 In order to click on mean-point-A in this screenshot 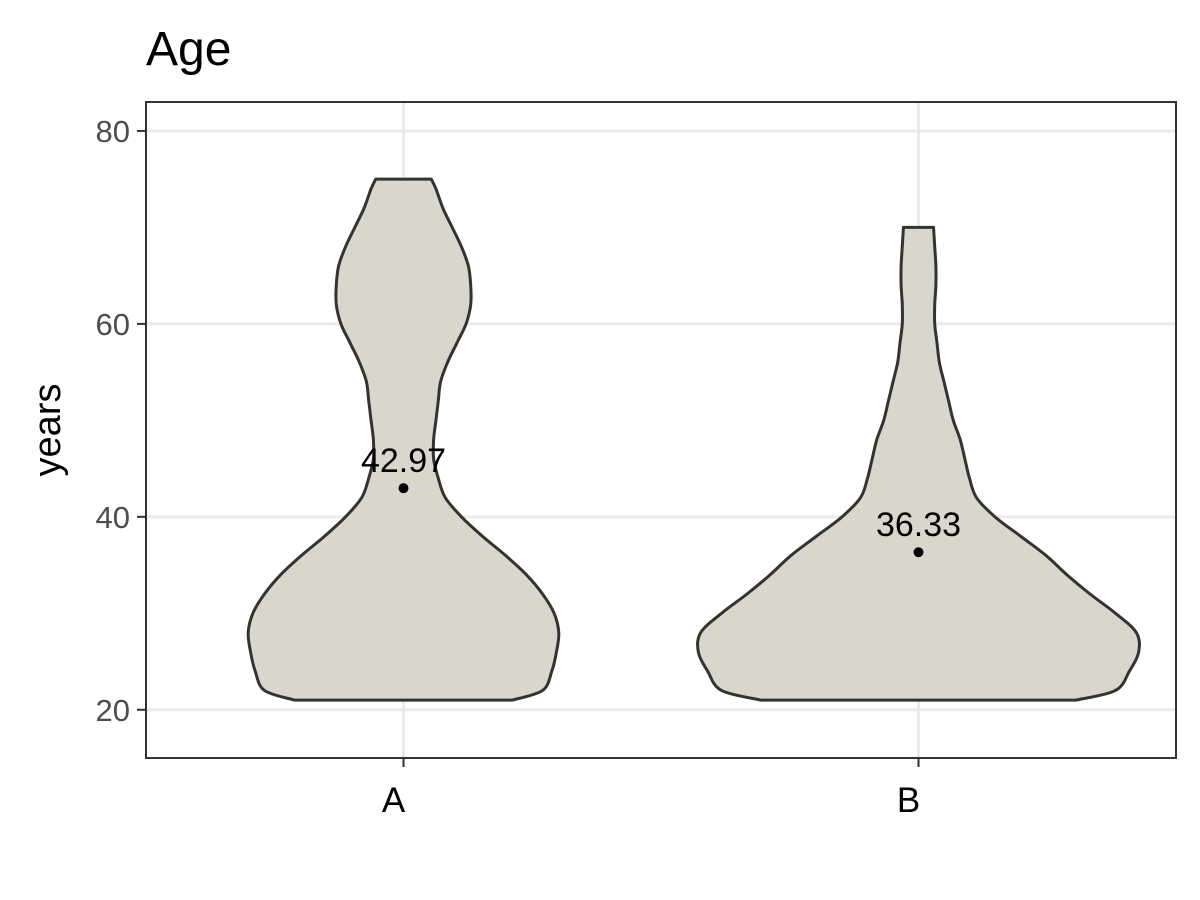, I will do `click(403, 488)`.